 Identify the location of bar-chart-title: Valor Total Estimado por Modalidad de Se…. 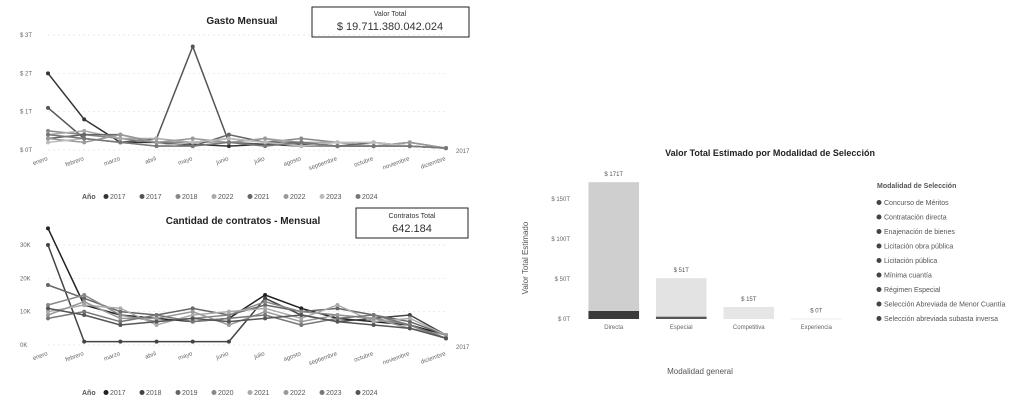
(770, 153).